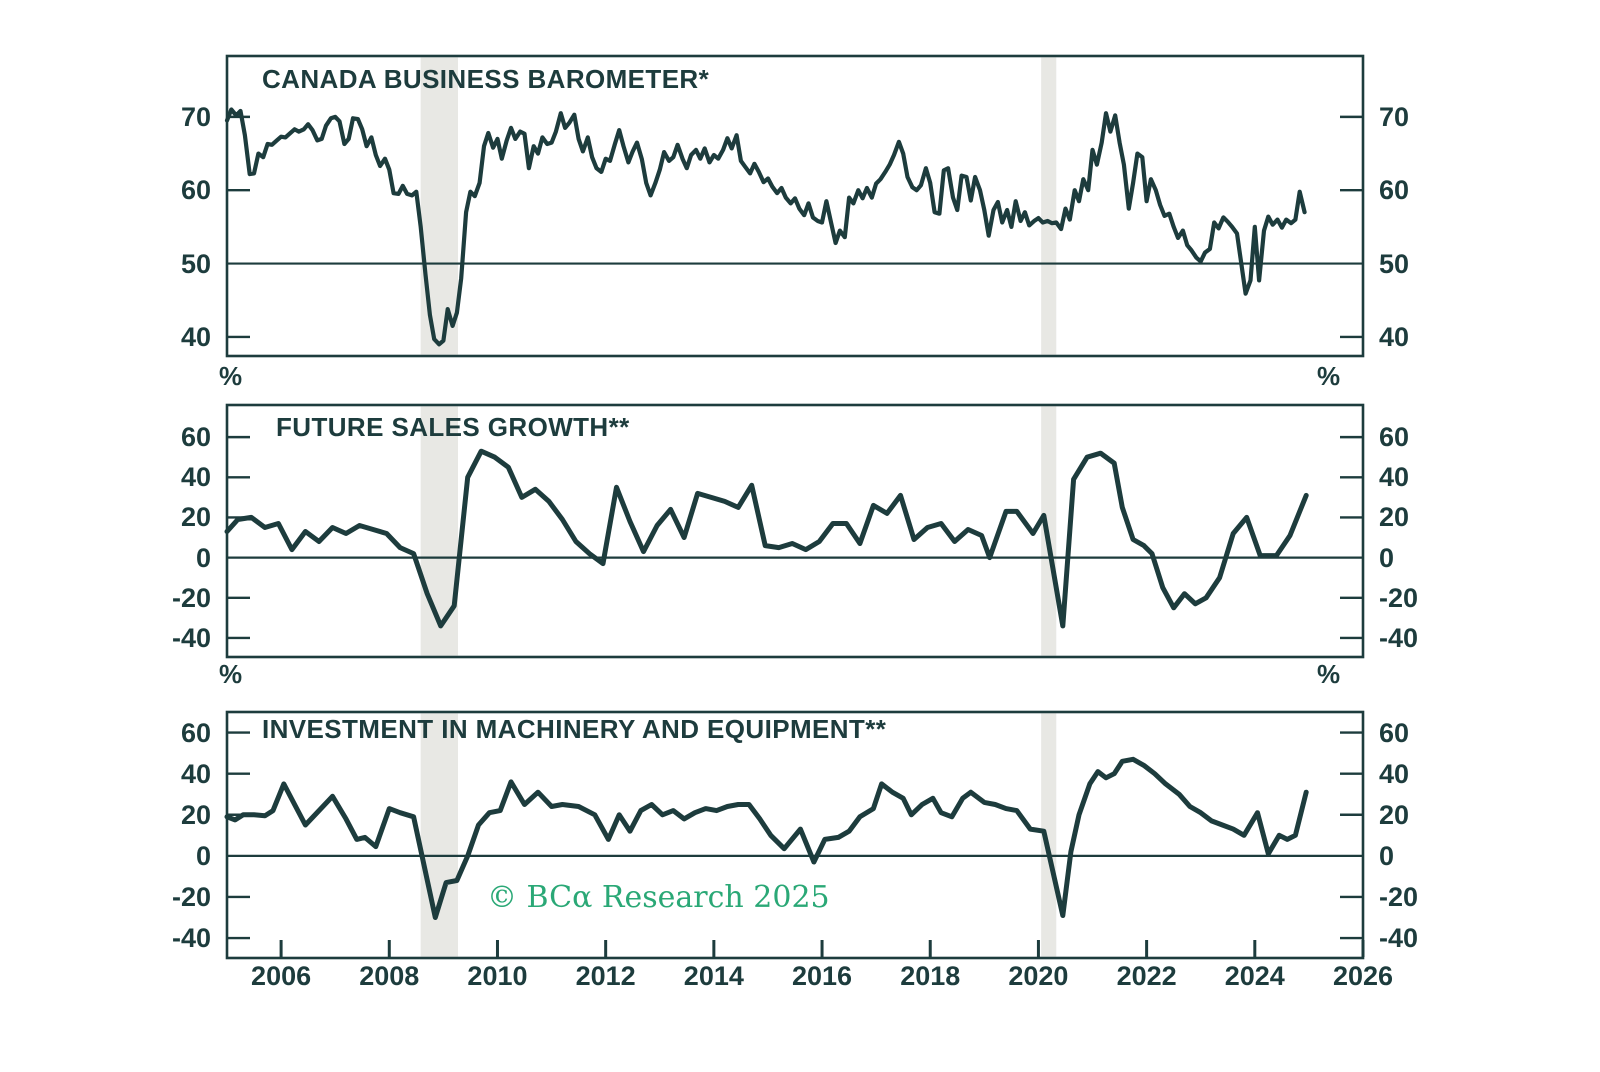  Describe the element at coordinates (1254, 976) in the screenshot. I see `x-tick-label: 2024` at that location.